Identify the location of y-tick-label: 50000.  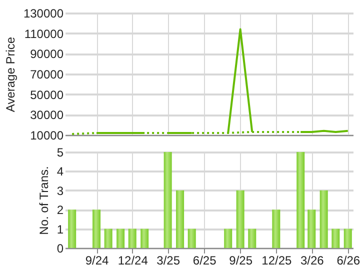
(47, 95).